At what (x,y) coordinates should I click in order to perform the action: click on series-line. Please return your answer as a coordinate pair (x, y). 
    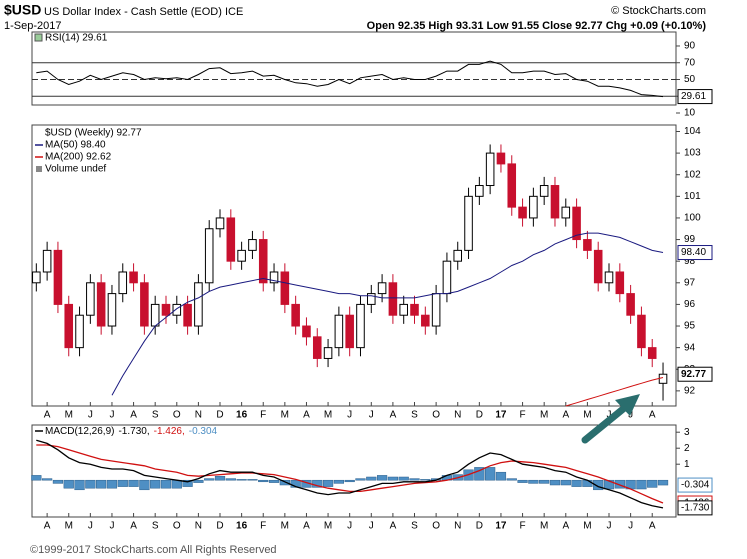
    Looking at the image, I should click on (350, 474).